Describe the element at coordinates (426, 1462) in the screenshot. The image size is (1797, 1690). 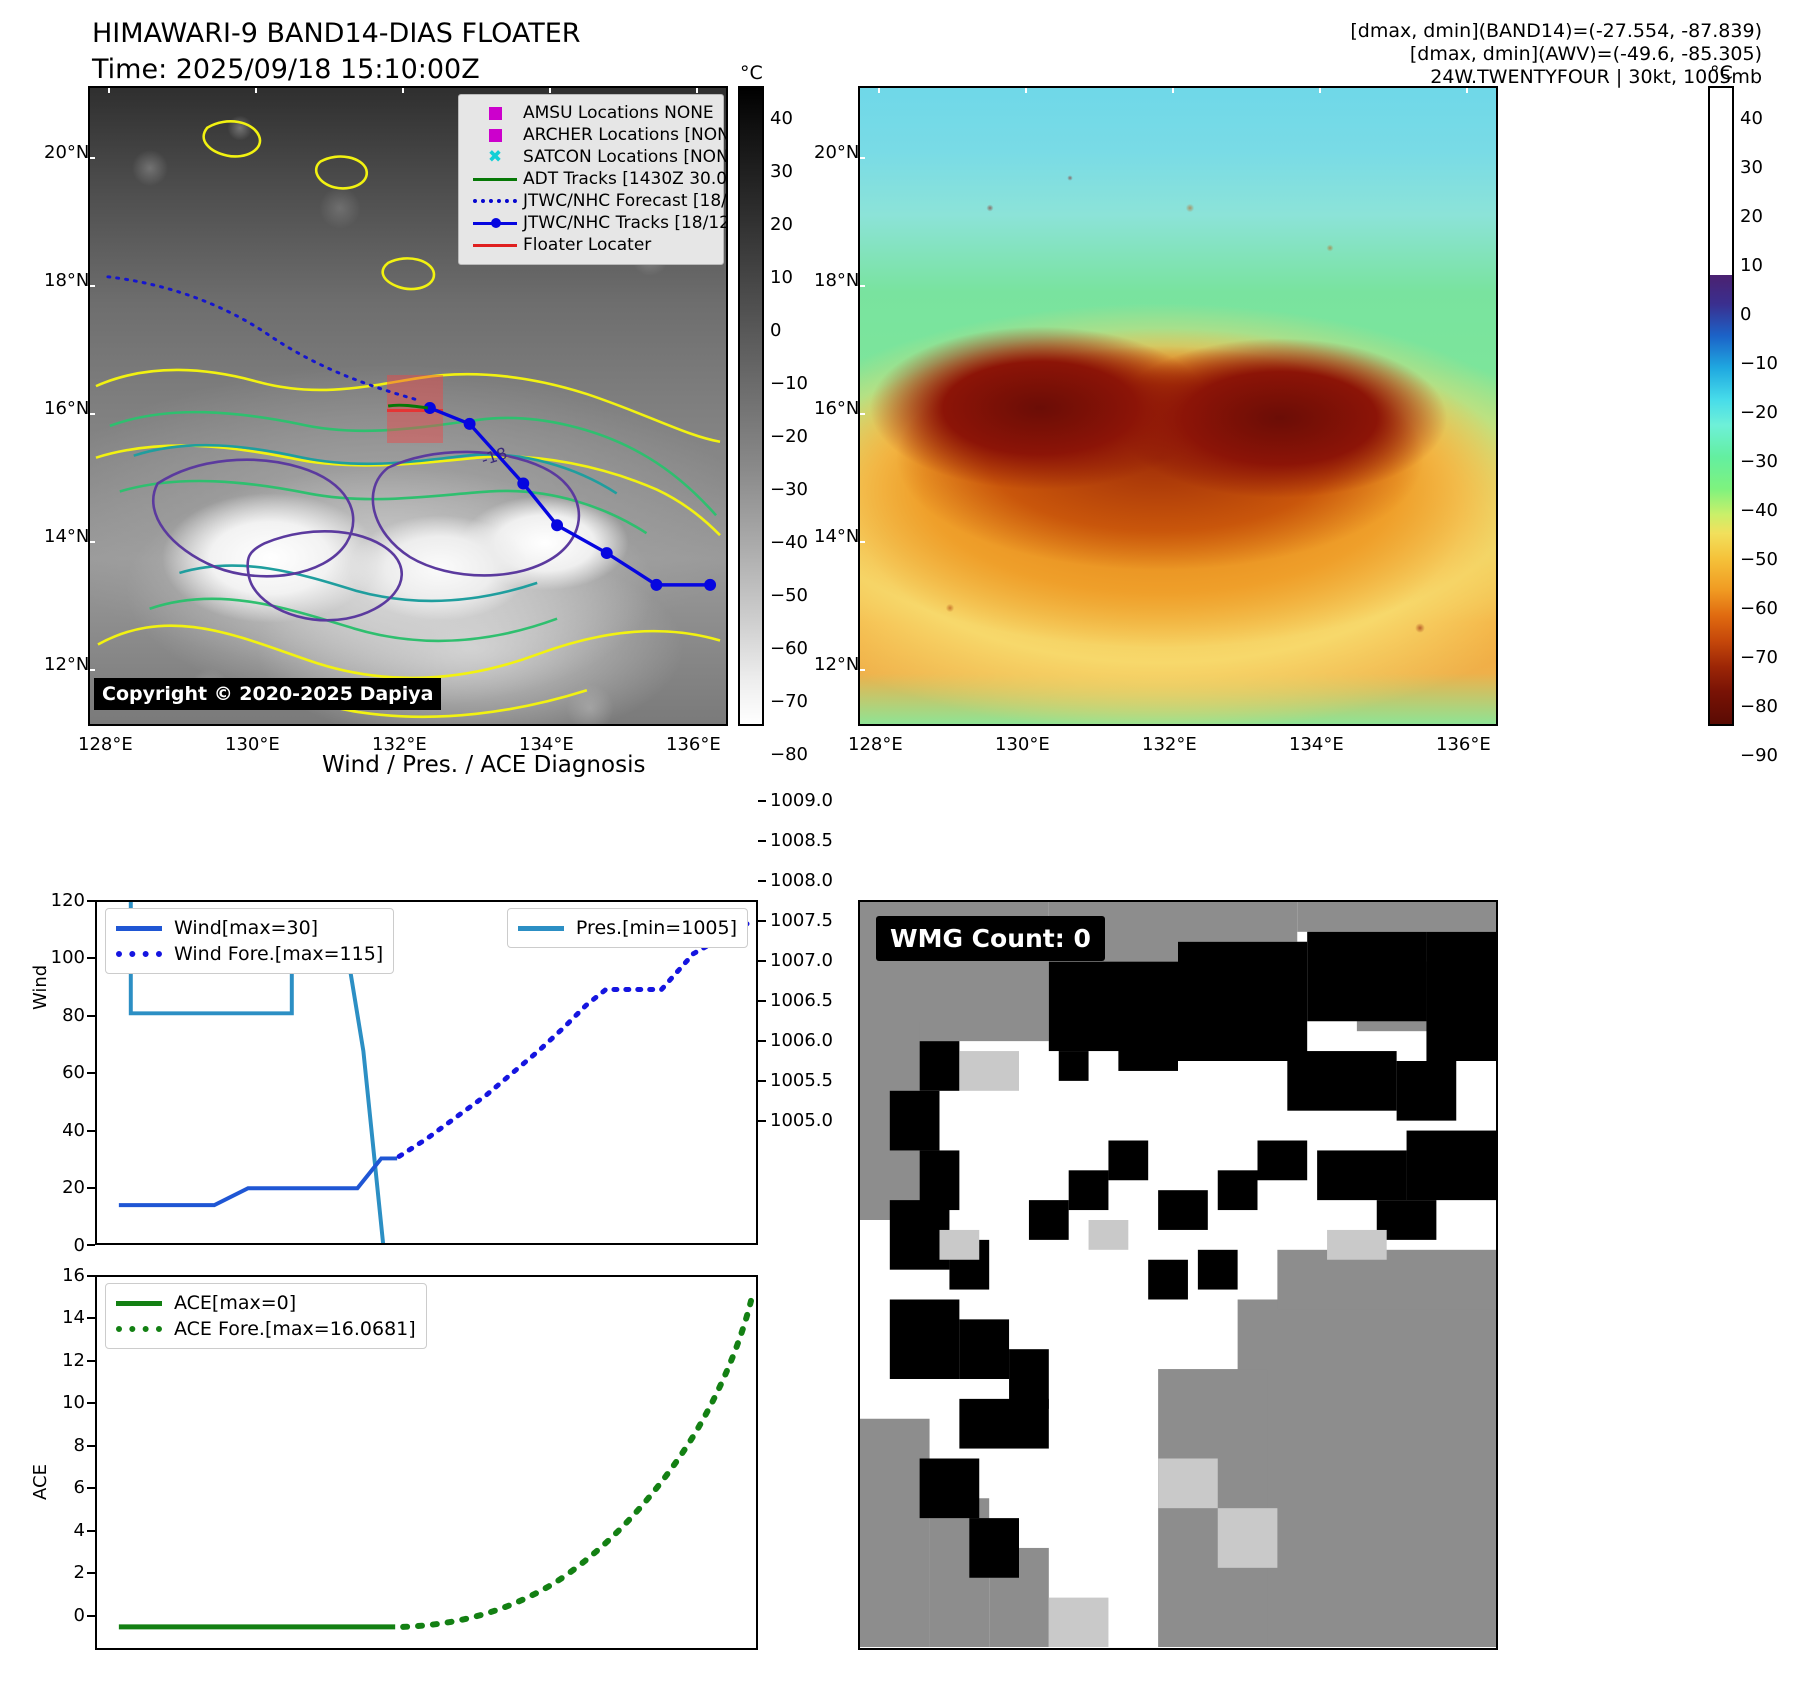
I see `ace-chart: ACE[max=0] ACE Fore.[max=16.0681]` at that location.